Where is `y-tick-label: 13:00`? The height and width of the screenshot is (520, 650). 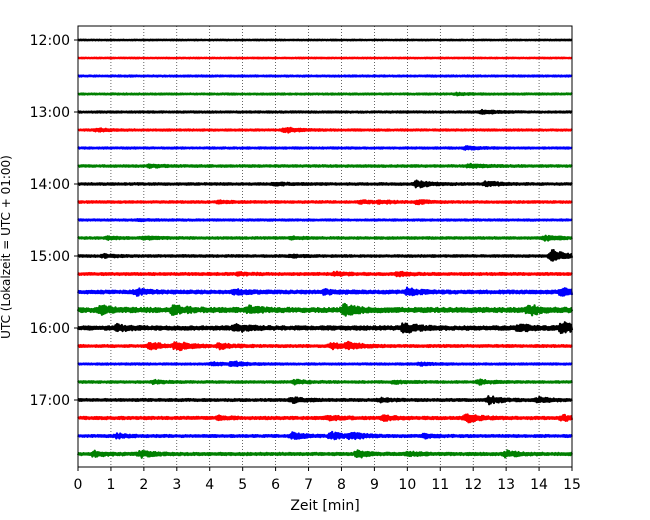 y-tick-label: 13:00 is located at coordinates (50, 113).